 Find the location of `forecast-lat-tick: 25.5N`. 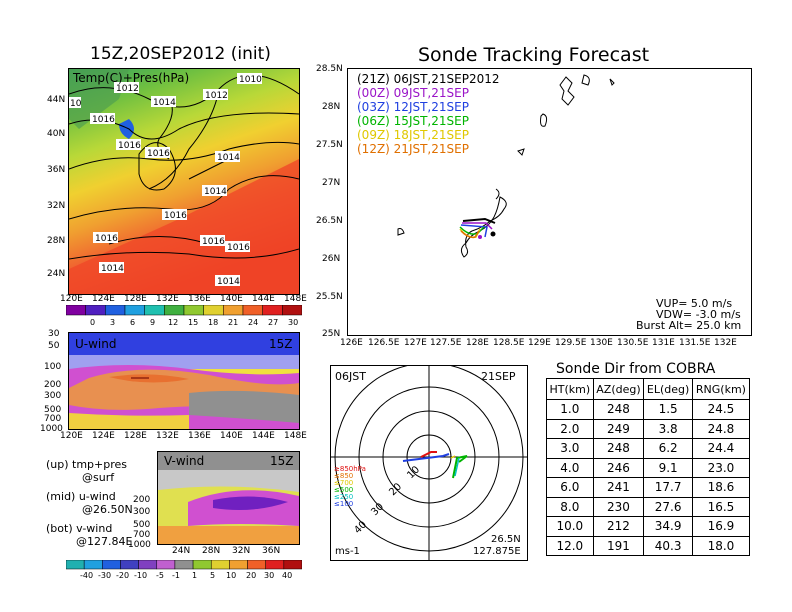

forecast-lat-tick: 25.5N is located at coordinates (329, 297).